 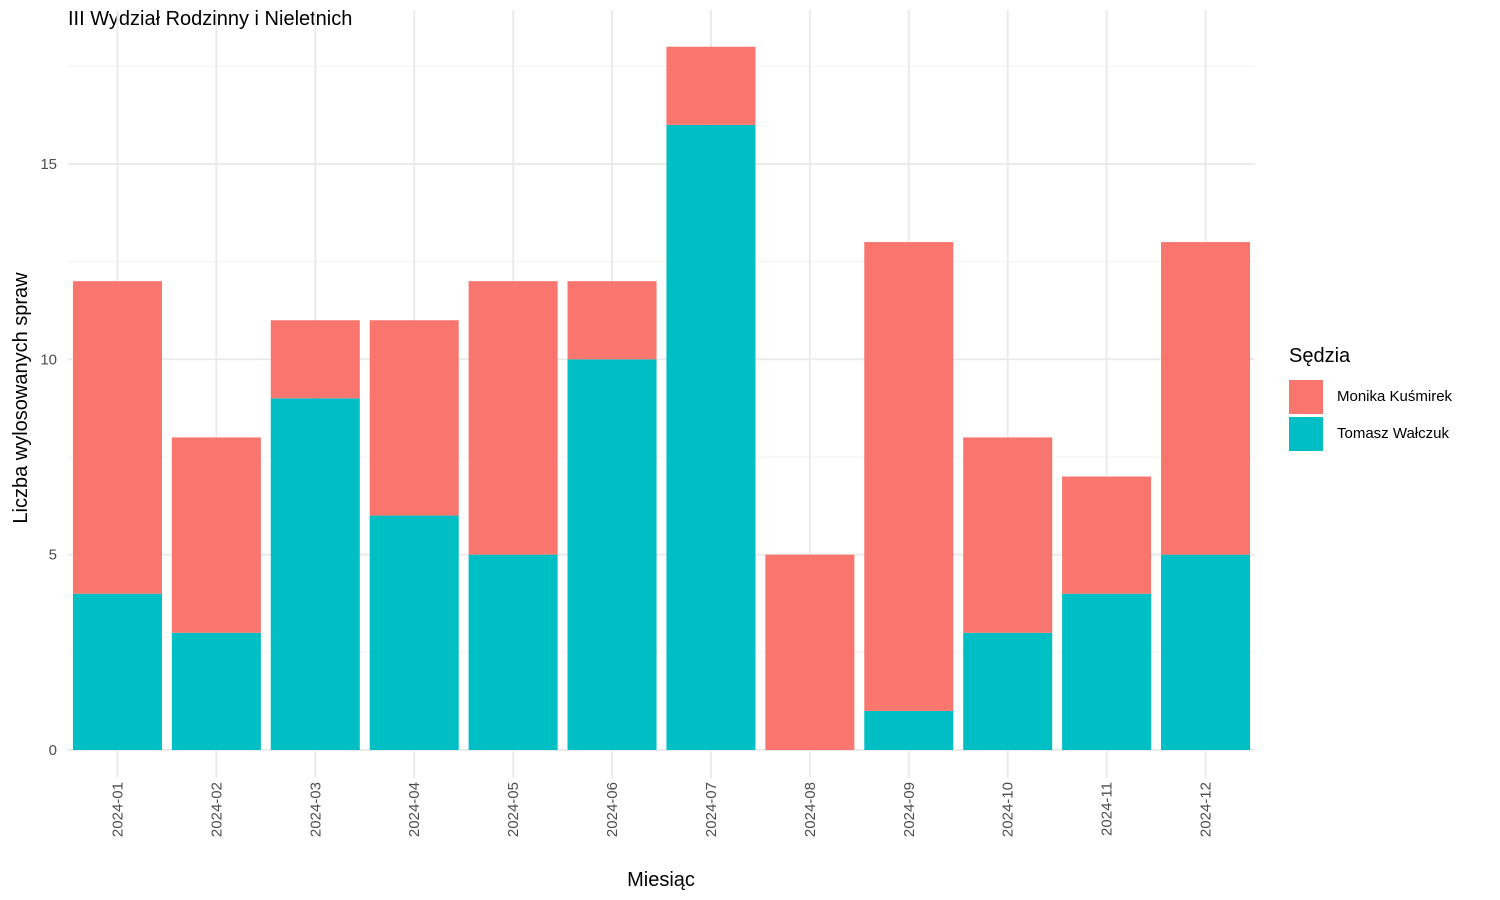 What do you see at coordinates (414, 809) in the screenshot?
I see `x-tick-label: 2024-04` at bounding box center [414, 809].